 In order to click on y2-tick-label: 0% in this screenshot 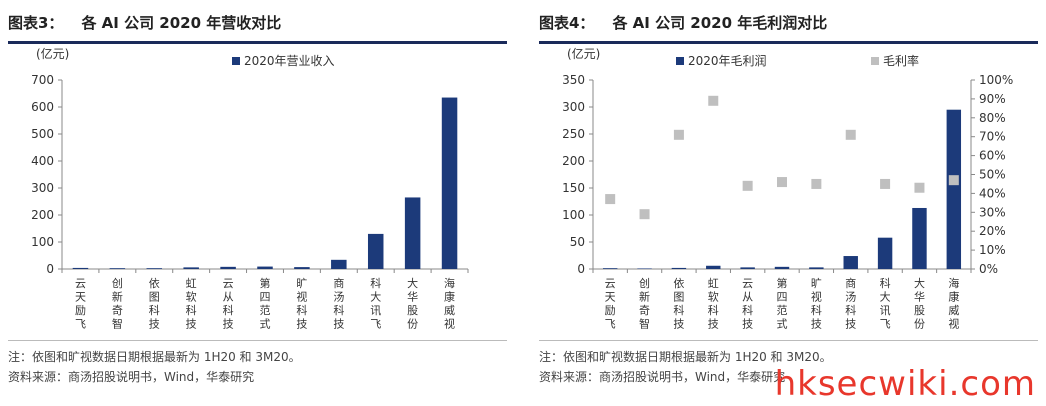, I will do `click(988, 269)`.